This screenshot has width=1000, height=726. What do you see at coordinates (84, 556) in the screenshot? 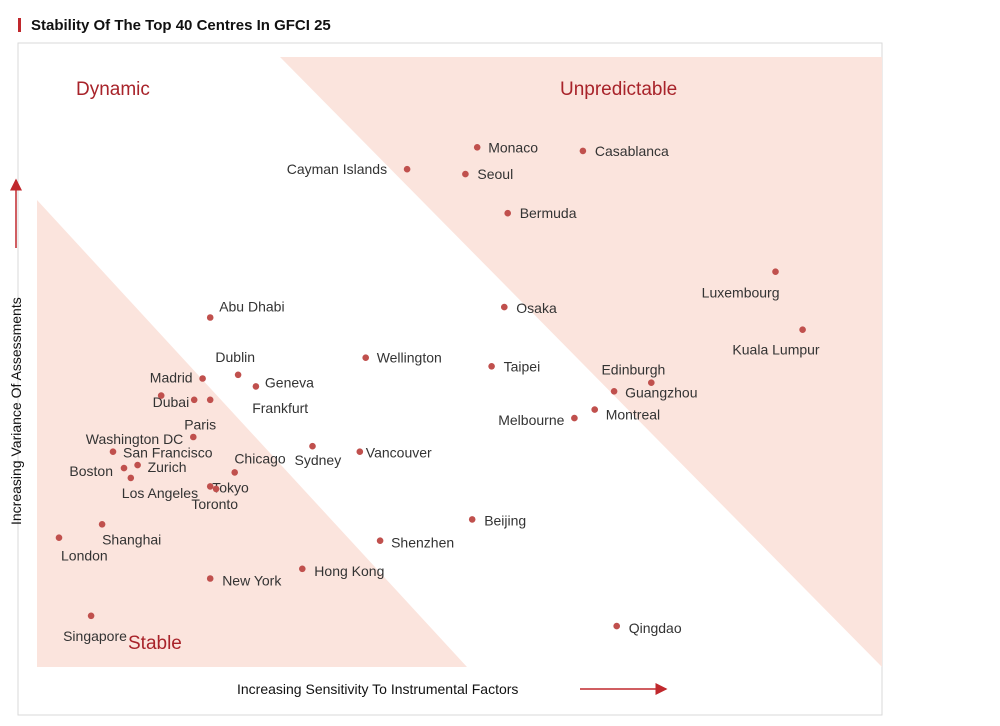
I see `point-label-london: London` at bounding box center [84, 556].